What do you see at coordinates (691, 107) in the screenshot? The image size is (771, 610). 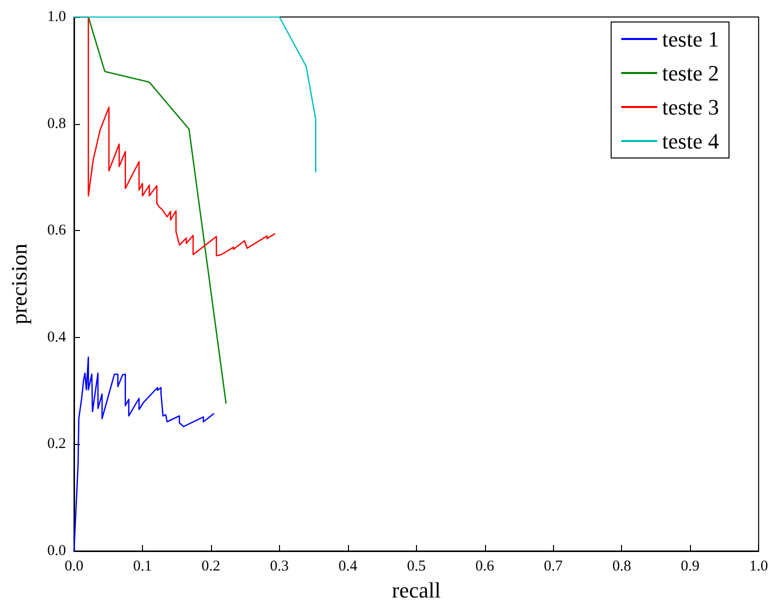 I see `legend-label: teste 3` at bounding box center [691, 107].